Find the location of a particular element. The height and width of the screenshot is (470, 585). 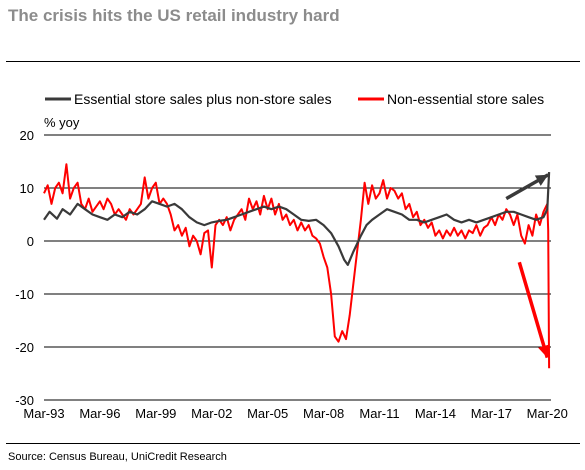

y-tick-10: 10 is located at coordinates (27, 188).